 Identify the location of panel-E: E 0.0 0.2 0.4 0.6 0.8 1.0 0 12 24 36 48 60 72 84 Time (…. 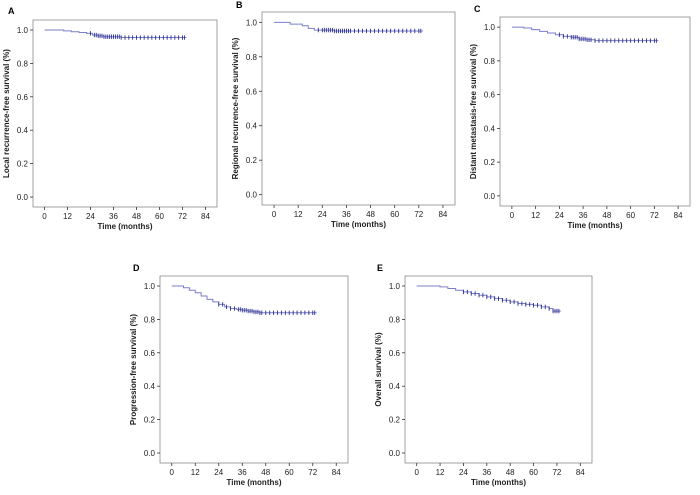
(483, 375).